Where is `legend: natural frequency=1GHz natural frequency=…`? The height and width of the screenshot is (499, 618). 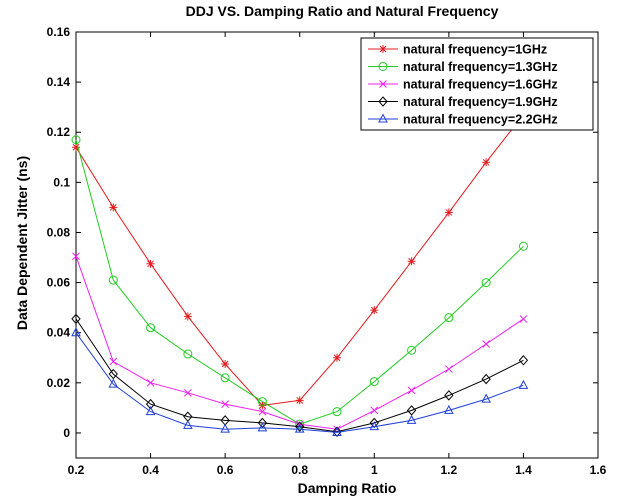 legend: natural frequency=1GHz natural frequency=… is located at coordinates (477, 84).